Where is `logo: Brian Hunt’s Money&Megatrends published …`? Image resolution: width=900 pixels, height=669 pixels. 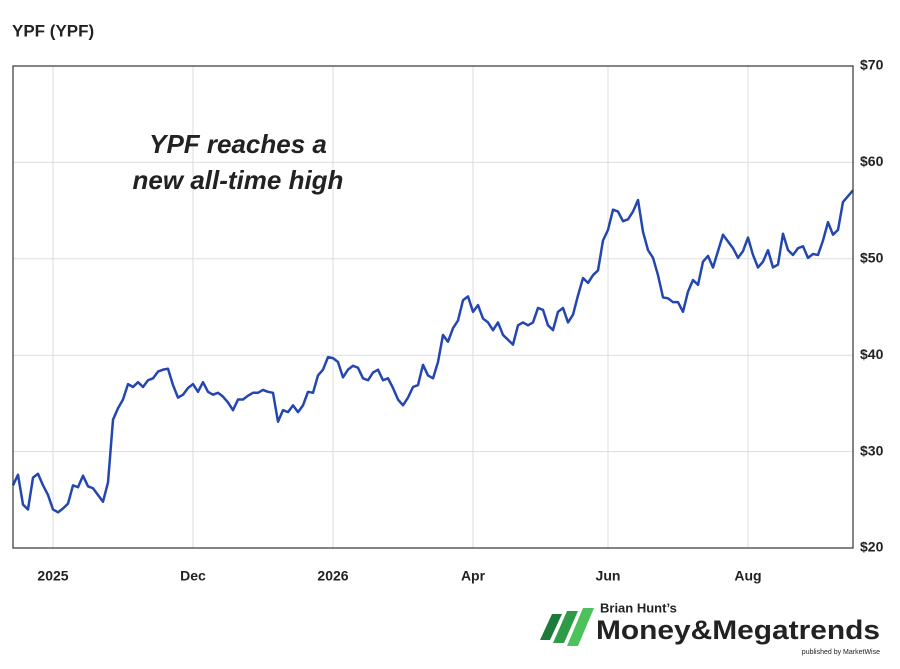 logo: Brian Hunt’s Money&Megatrends published … is located at coordinates (710, 628).